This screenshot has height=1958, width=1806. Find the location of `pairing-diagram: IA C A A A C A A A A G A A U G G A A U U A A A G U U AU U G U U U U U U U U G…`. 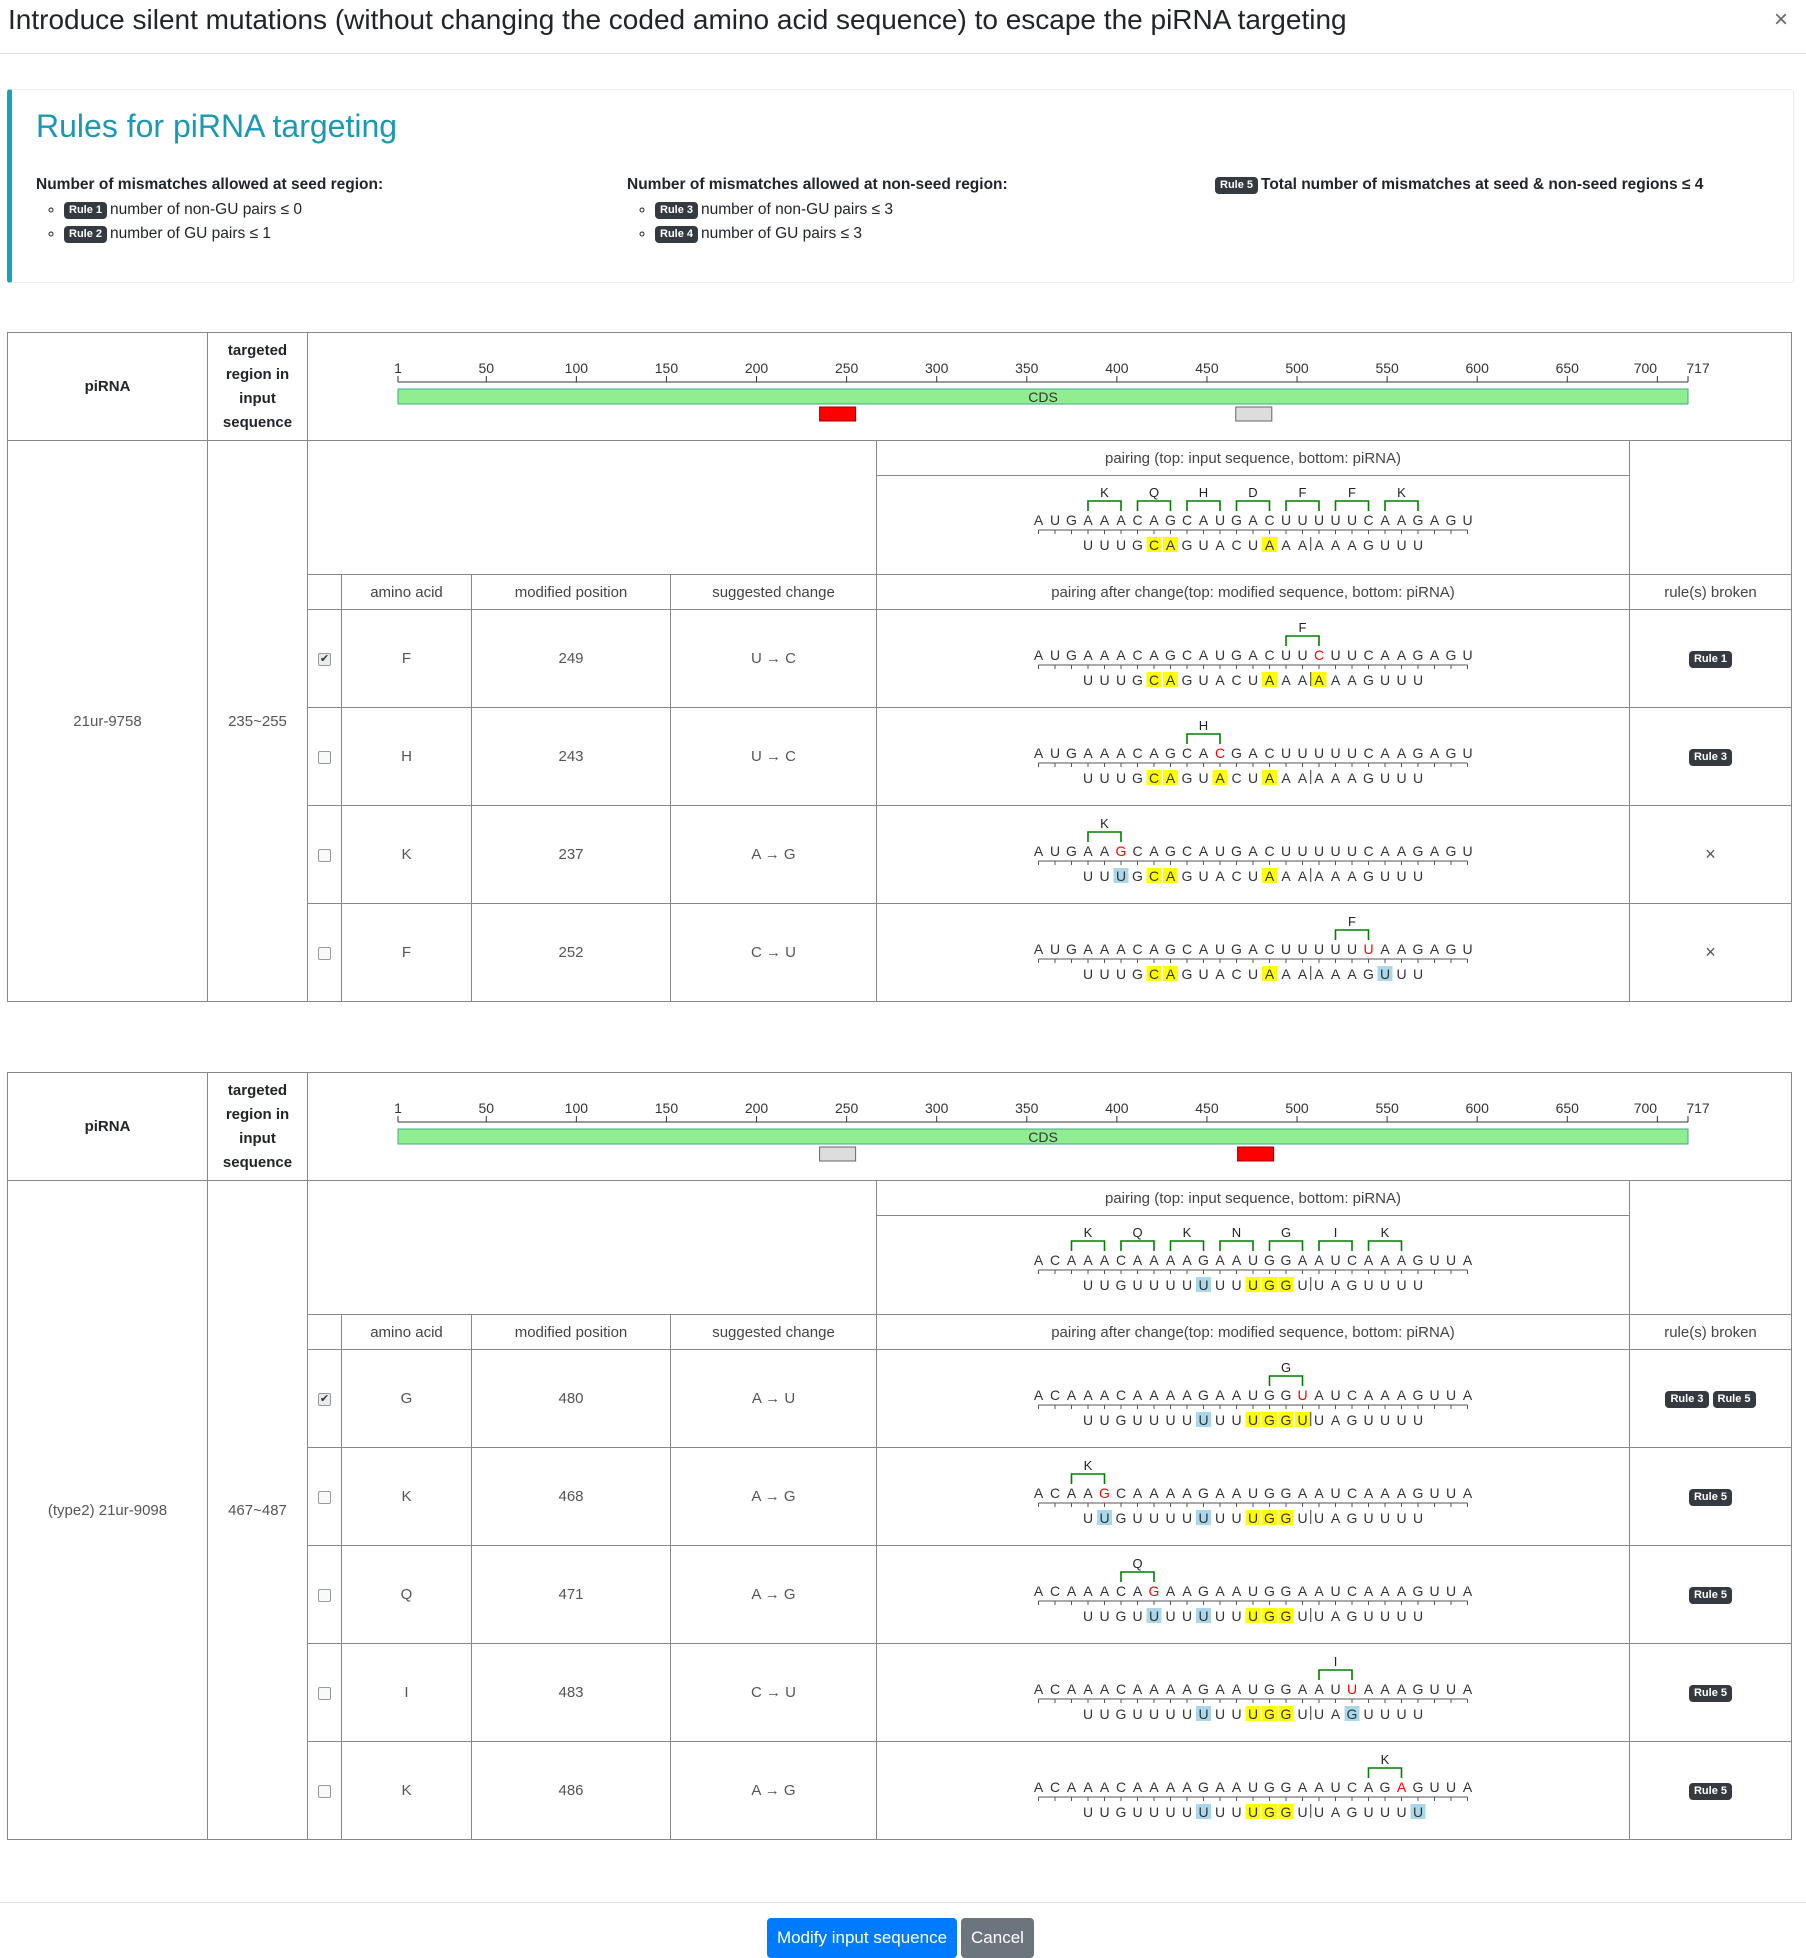

pairing-diagram: IA C A A A C A A A A G A A U G G A A U U A A A G U U AU U G U U U U U U U U G… is located at coordinates (1253, 1688).